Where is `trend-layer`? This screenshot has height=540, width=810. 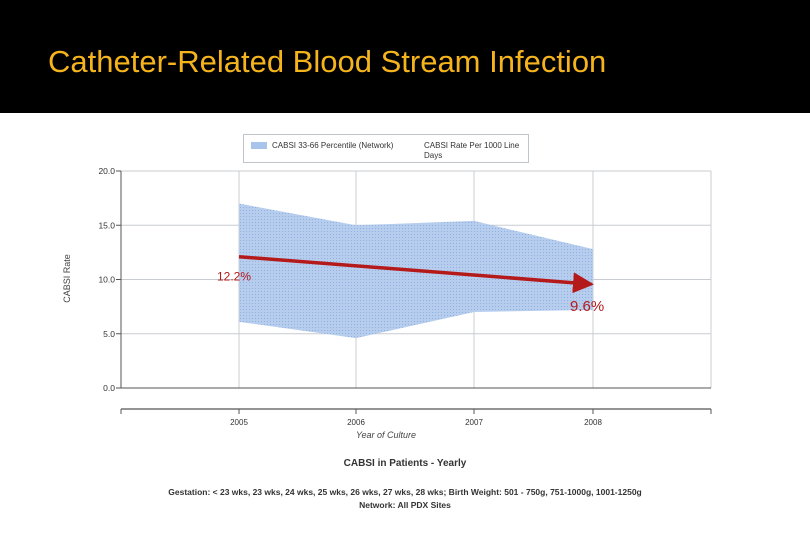 trend-layer is located at coordinates (416, 274).